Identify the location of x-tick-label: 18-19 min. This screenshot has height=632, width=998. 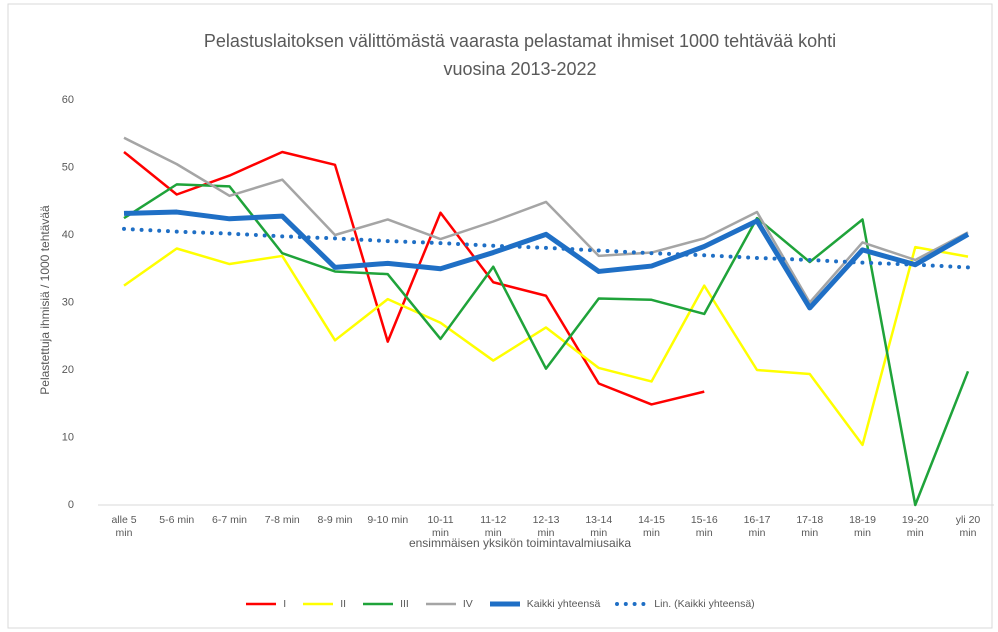
(862, 526).